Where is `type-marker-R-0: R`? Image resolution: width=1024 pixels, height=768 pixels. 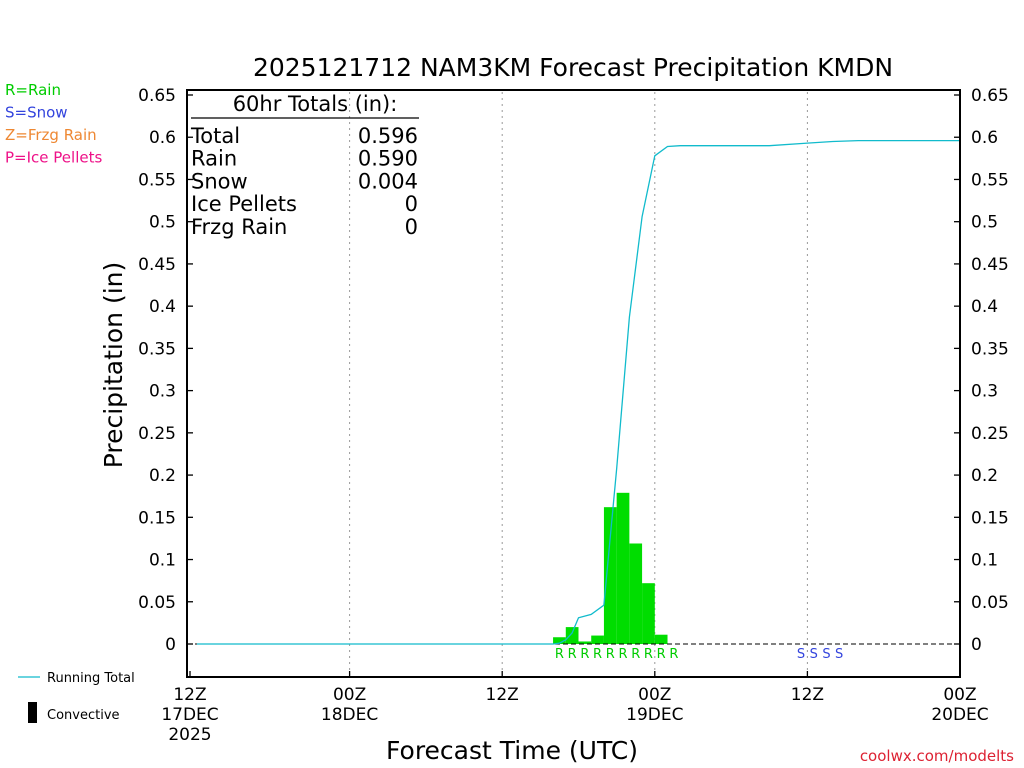
type-marker-R-0: R is located at coordinates (559, 654).